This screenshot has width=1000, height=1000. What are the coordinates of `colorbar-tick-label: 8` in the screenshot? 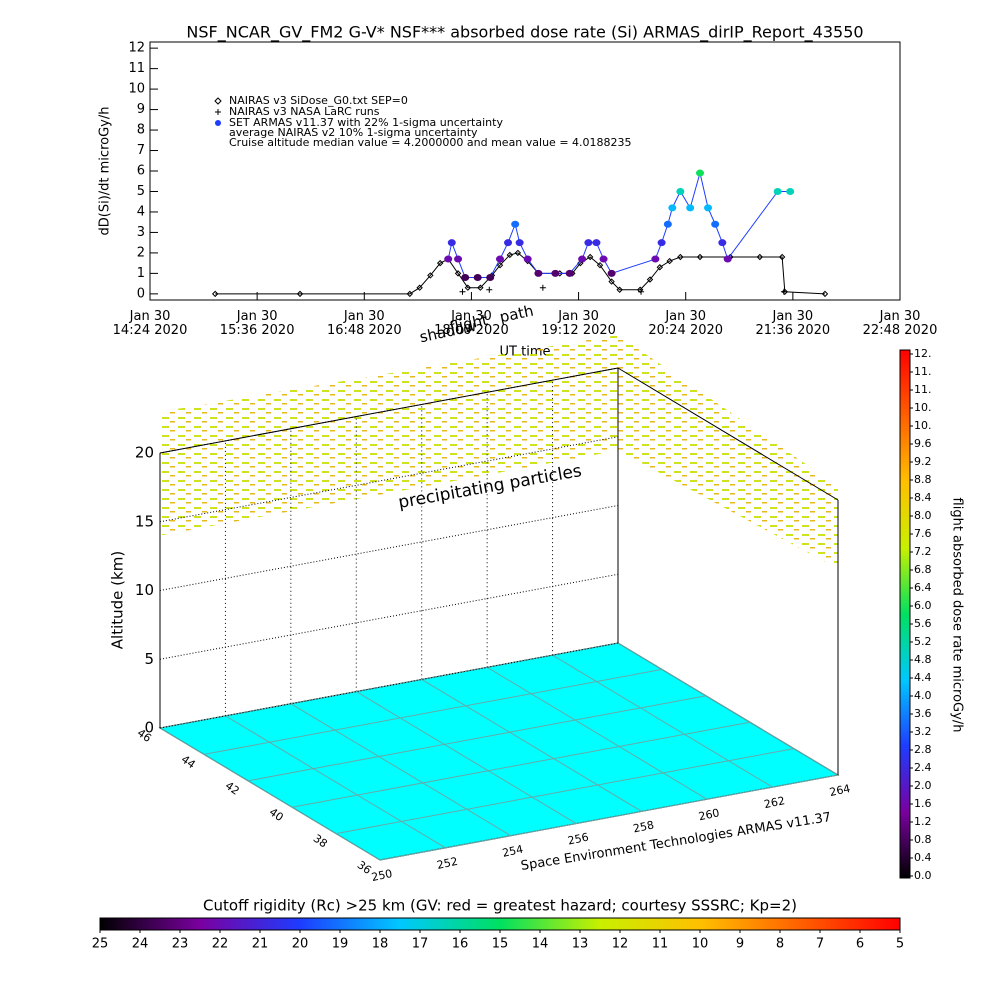 It's located at (780, 944).